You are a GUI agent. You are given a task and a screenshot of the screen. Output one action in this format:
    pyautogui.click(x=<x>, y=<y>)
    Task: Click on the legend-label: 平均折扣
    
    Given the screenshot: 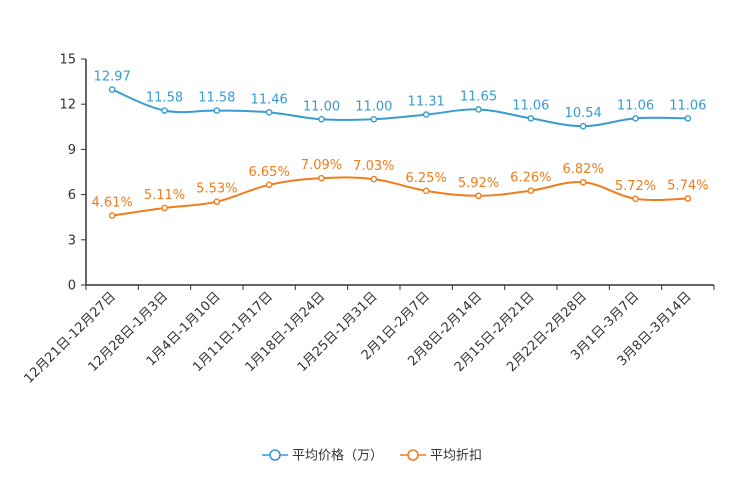 What is the action you would take?
    pyautogui.click(x=456, y=456)
    